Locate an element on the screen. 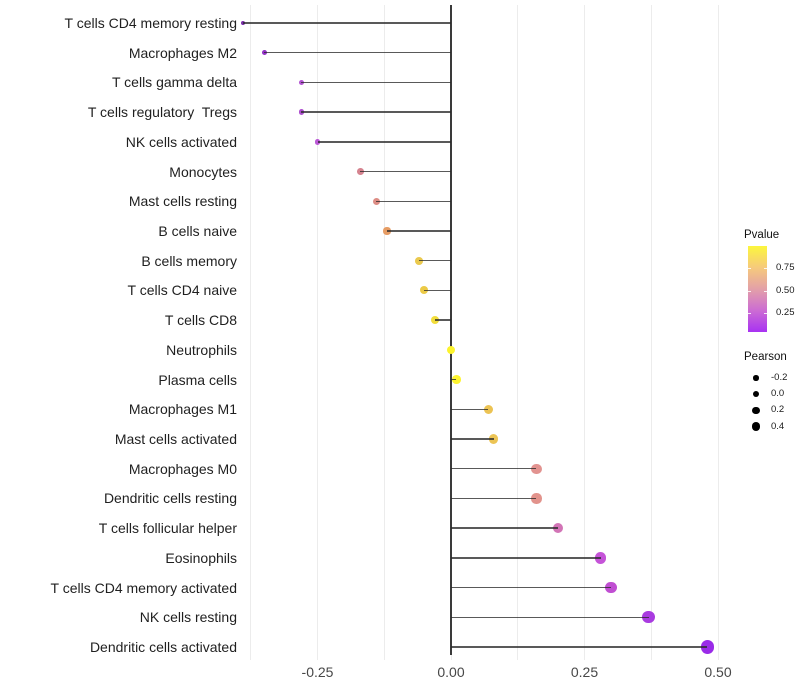  category-label: T cells CD8 is located at coordinates (200, 320).